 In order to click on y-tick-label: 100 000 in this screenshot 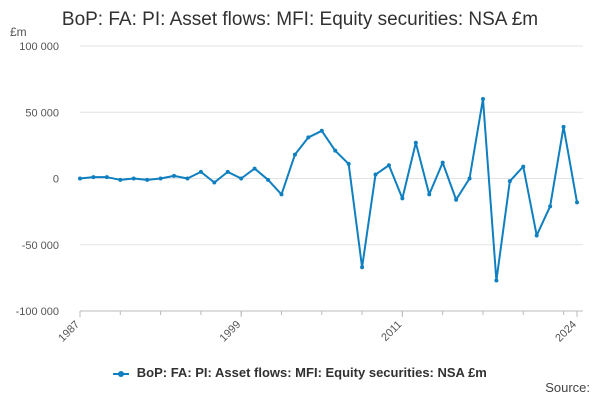, I will do `click(39, 47)`.